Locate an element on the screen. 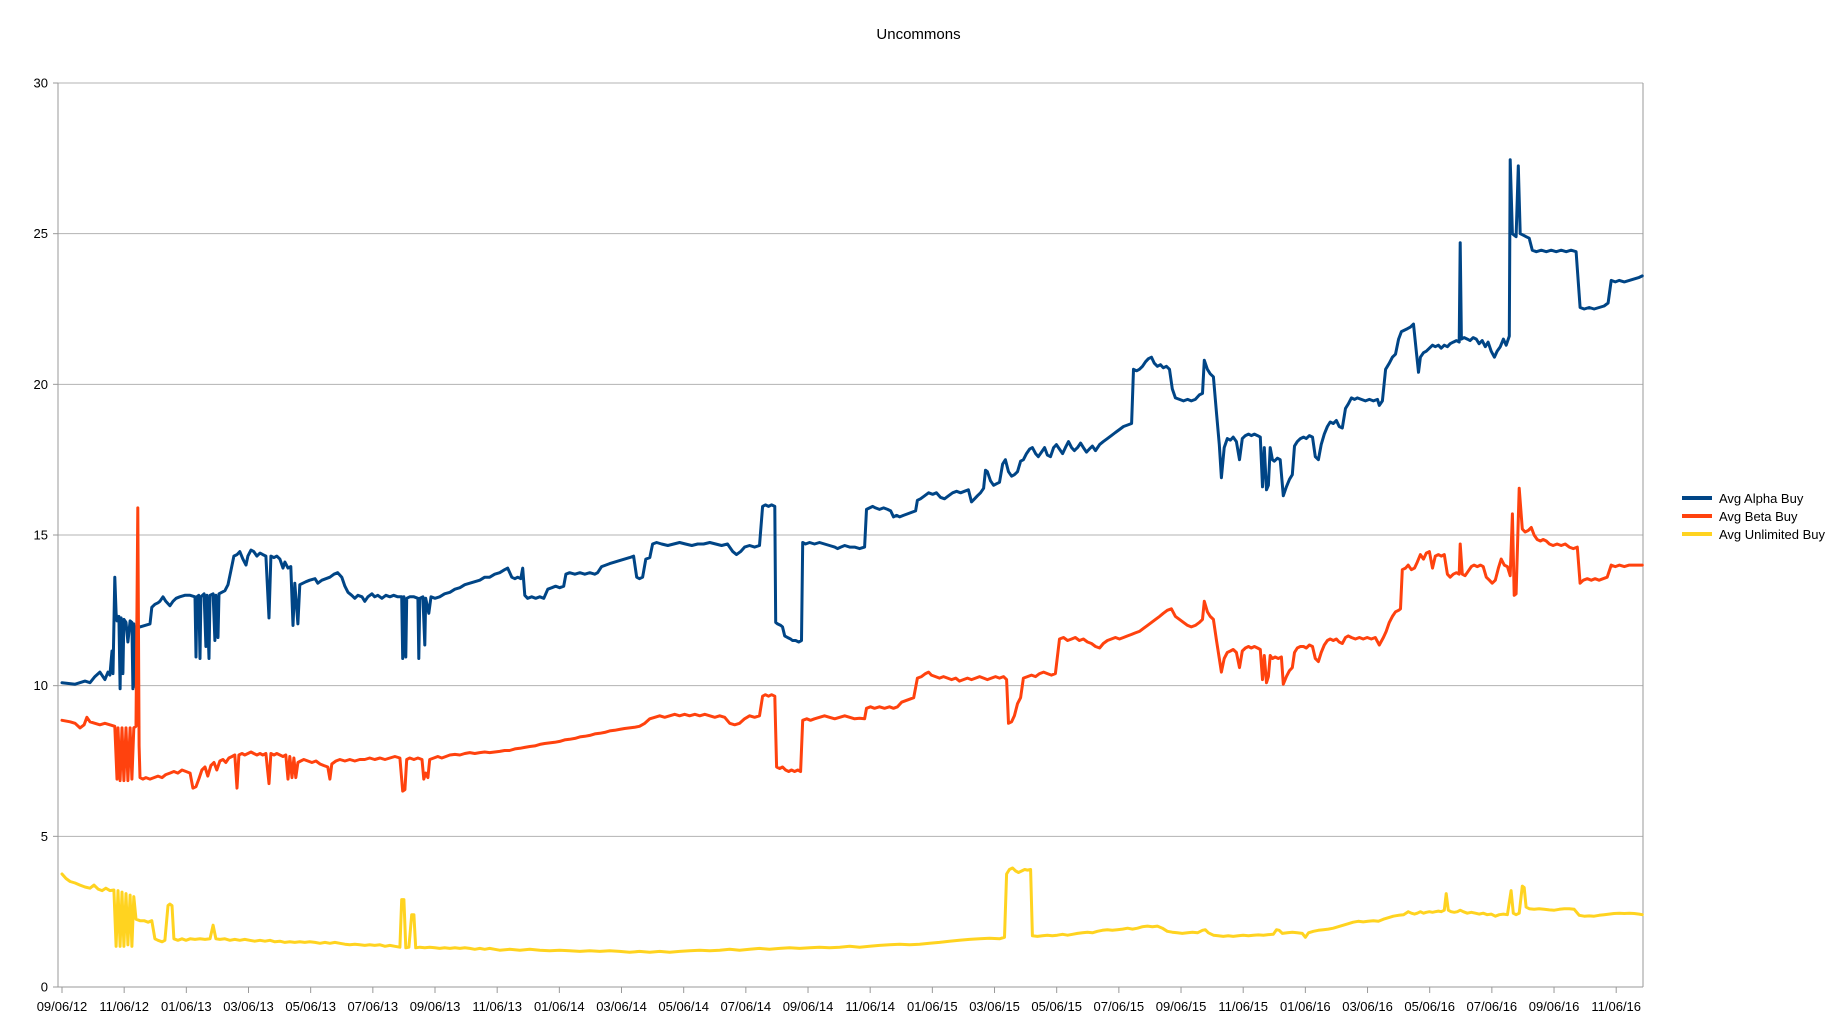 The width and height of the screenshot is (1837, 1033). x-tick-label: 11/06/12 is located at coordinates (124, 1006).